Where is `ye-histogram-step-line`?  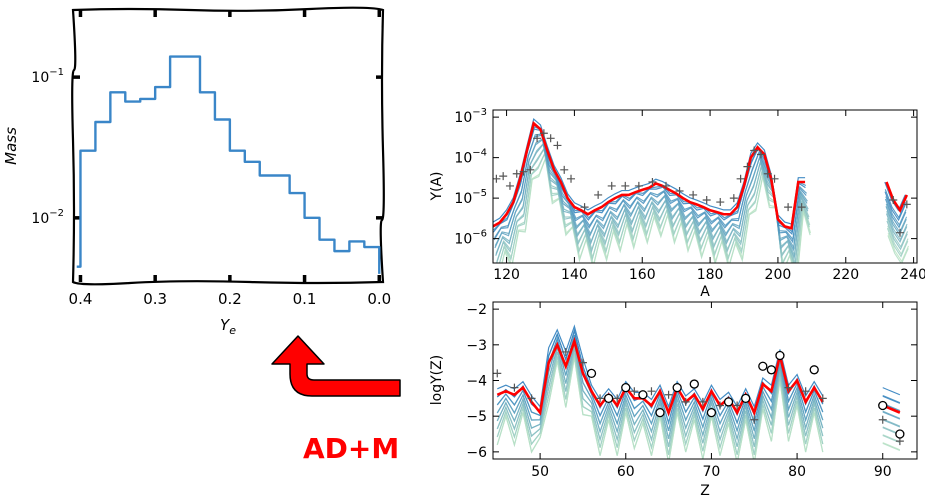 ye-histogram-step-line is located at coordinates (228, 164).